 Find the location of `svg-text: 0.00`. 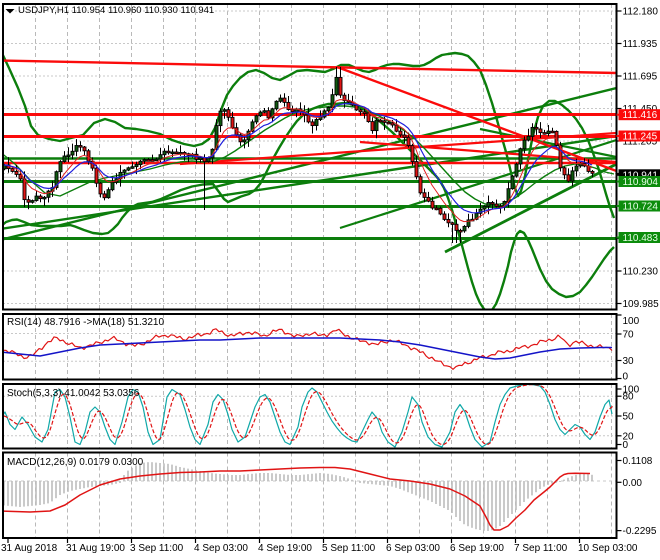

svg-text: 0.00 is located at coordinates (633, 483).